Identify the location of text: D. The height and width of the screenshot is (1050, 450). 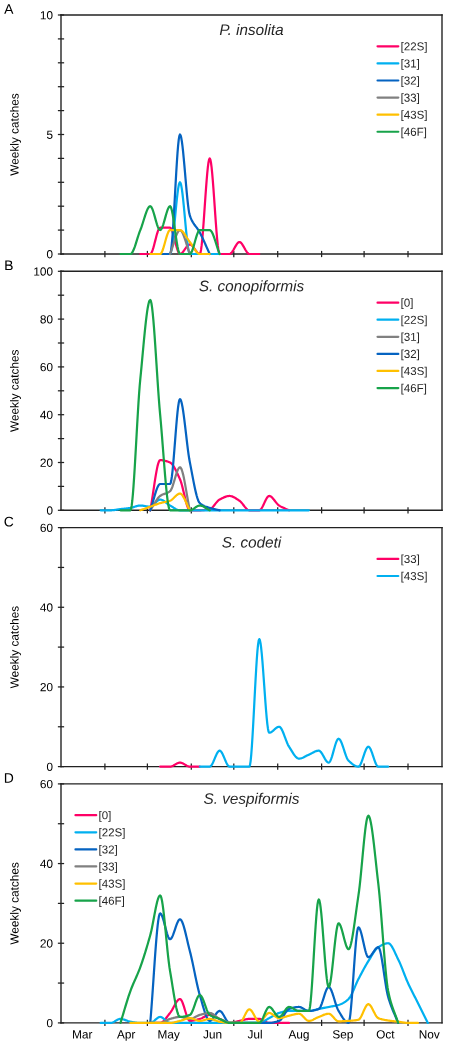
(9, 778).